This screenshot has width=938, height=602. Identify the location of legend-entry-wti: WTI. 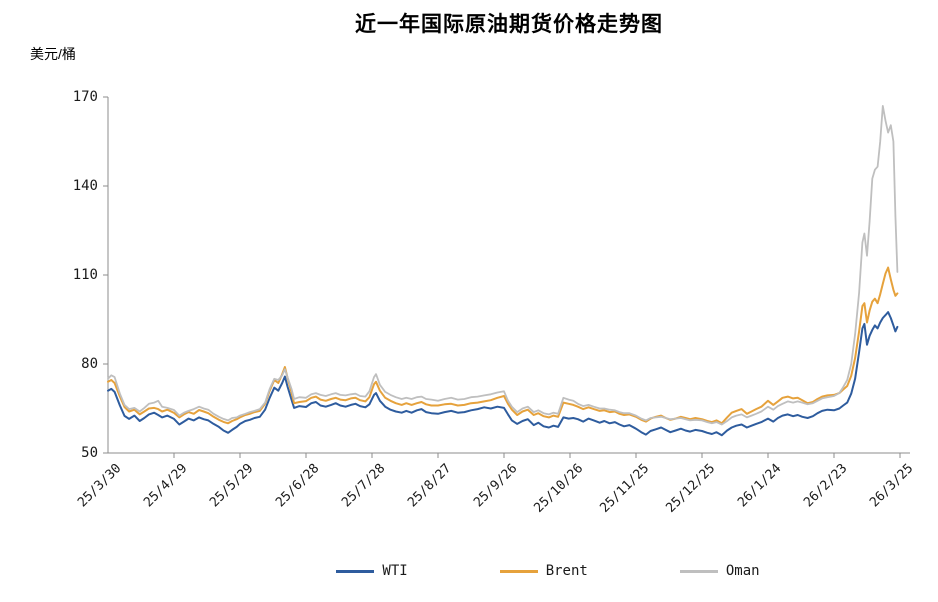
(372, 571).